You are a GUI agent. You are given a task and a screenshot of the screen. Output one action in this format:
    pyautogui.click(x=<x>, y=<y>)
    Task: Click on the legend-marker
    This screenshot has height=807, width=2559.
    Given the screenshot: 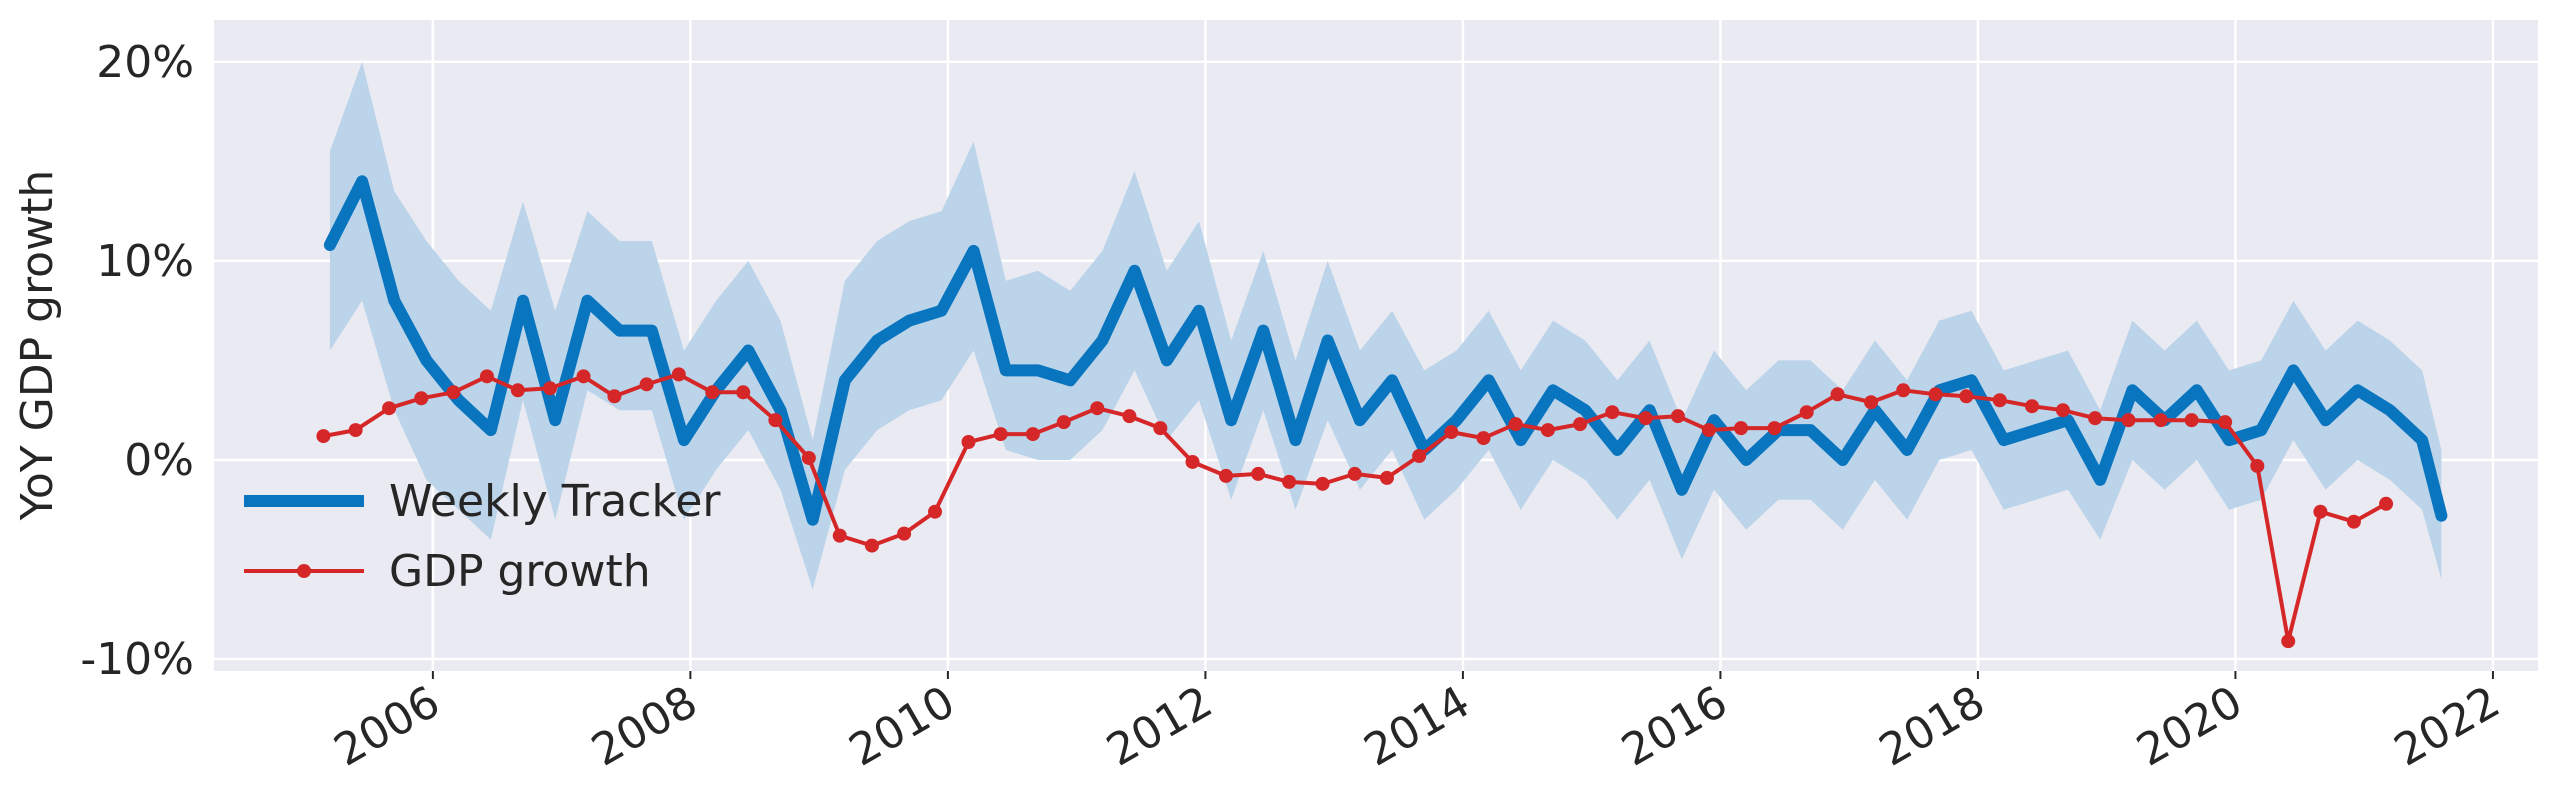 What is the action you would take?
    pyautogui.click(x=304, y=571)
    